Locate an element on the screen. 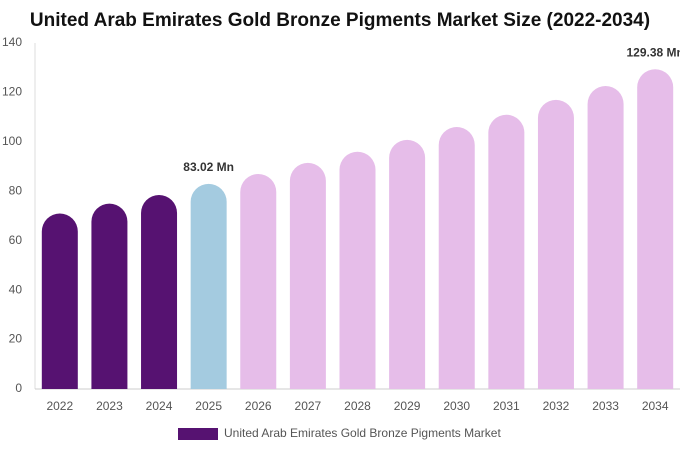 This screenshot has width=680, height=450. value-label: 129.38 Mn is located at coordinates (653, 52).